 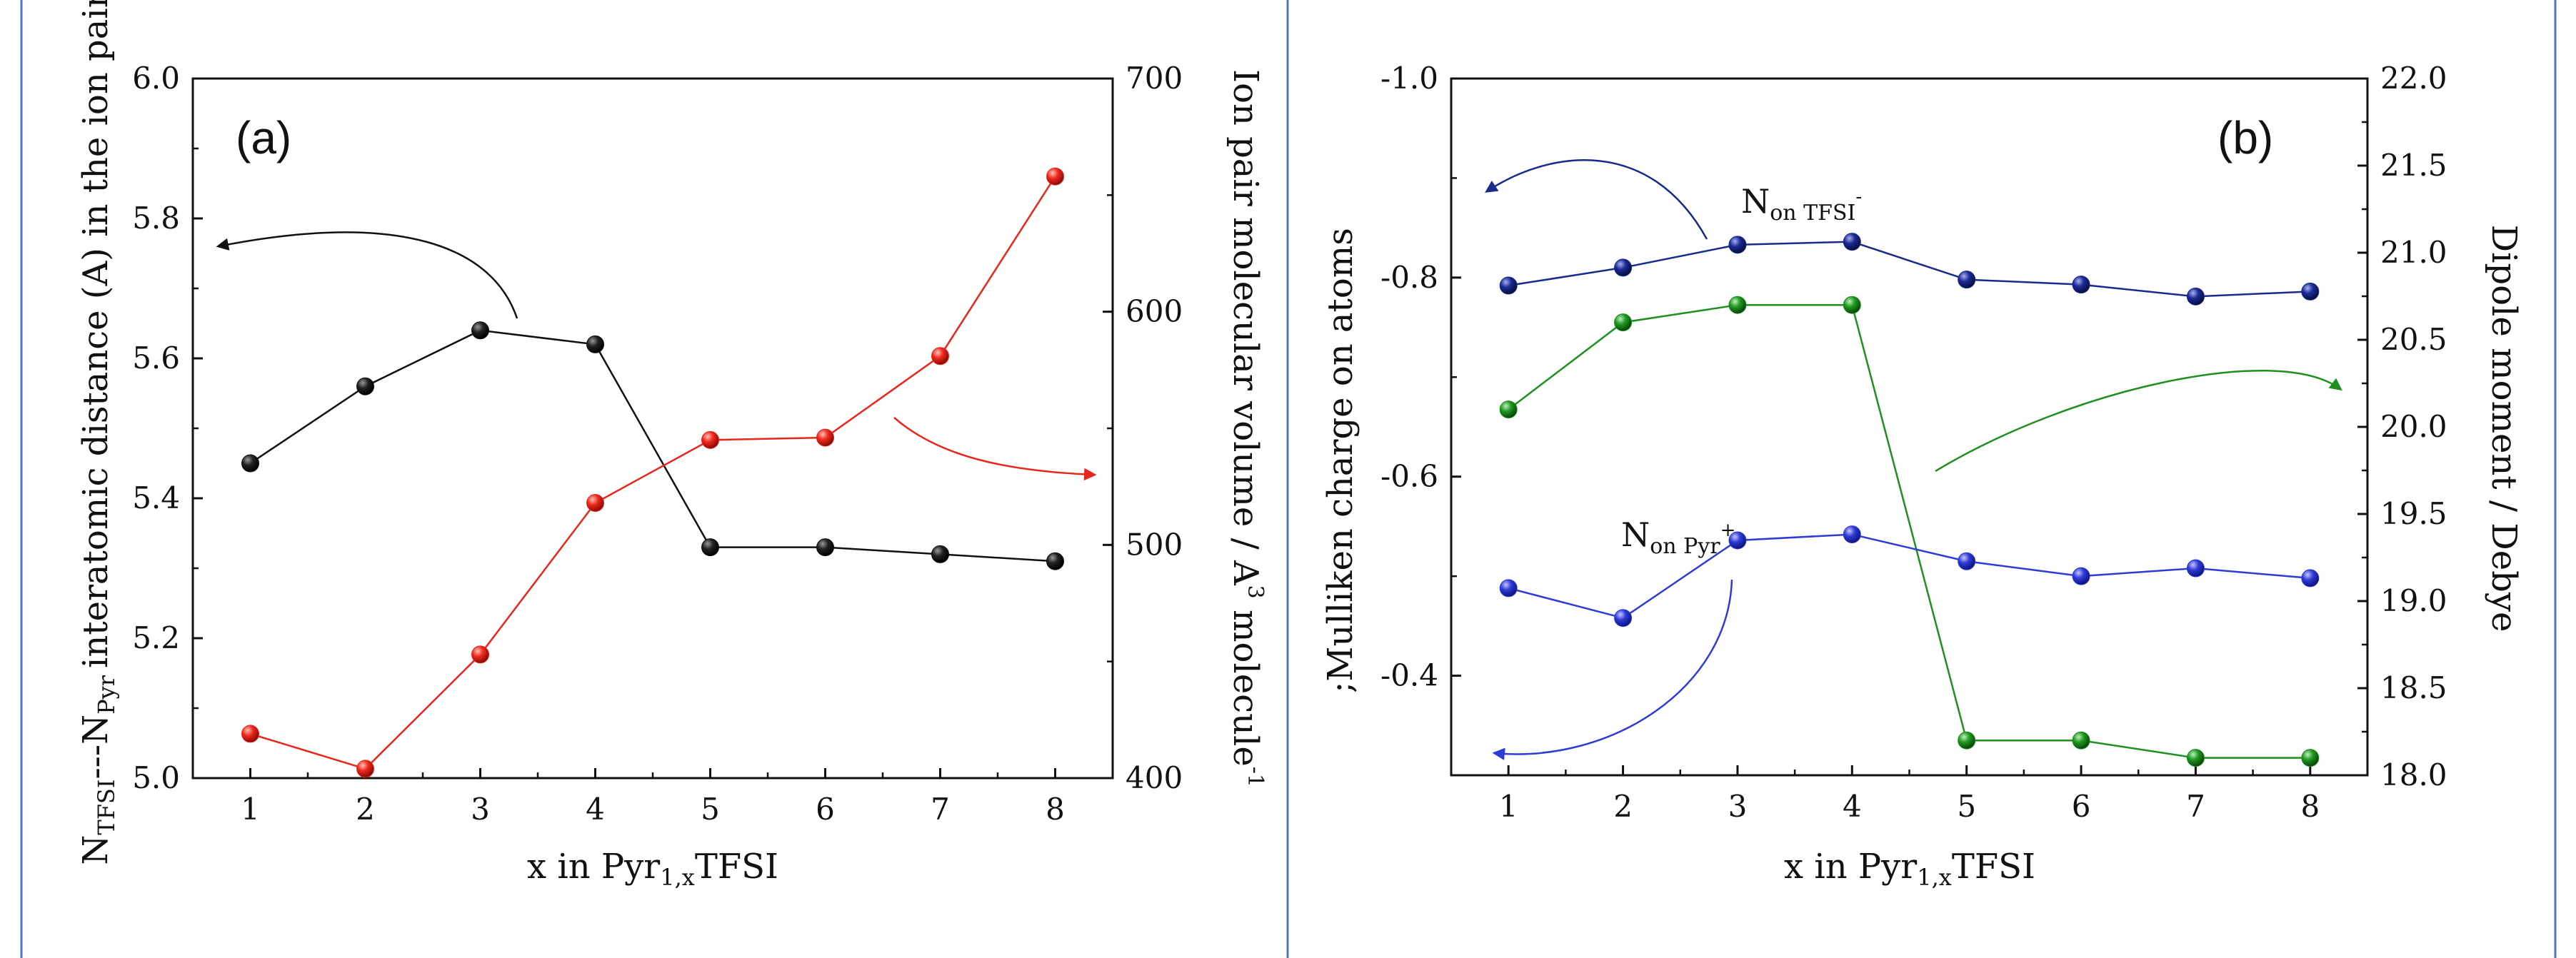 I want to click on series-line-blue, so click(x=1909, y=576).